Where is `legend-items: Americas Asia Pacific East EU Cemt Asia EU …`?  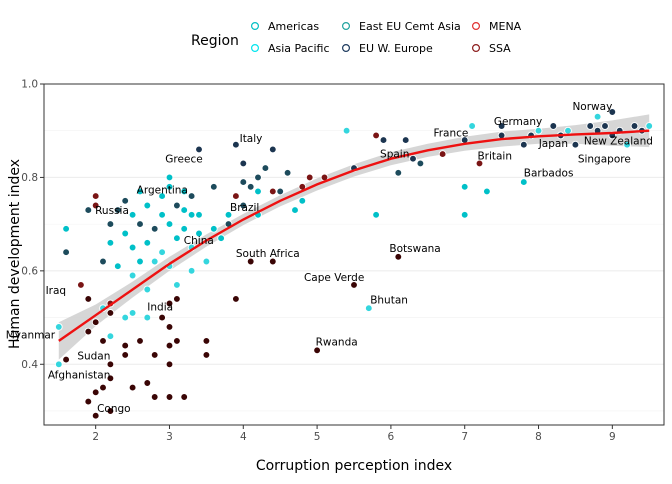 legend-items: Americas Asia Pacific East EU Cemt Asia EU … is located at coordinates (386, 37).